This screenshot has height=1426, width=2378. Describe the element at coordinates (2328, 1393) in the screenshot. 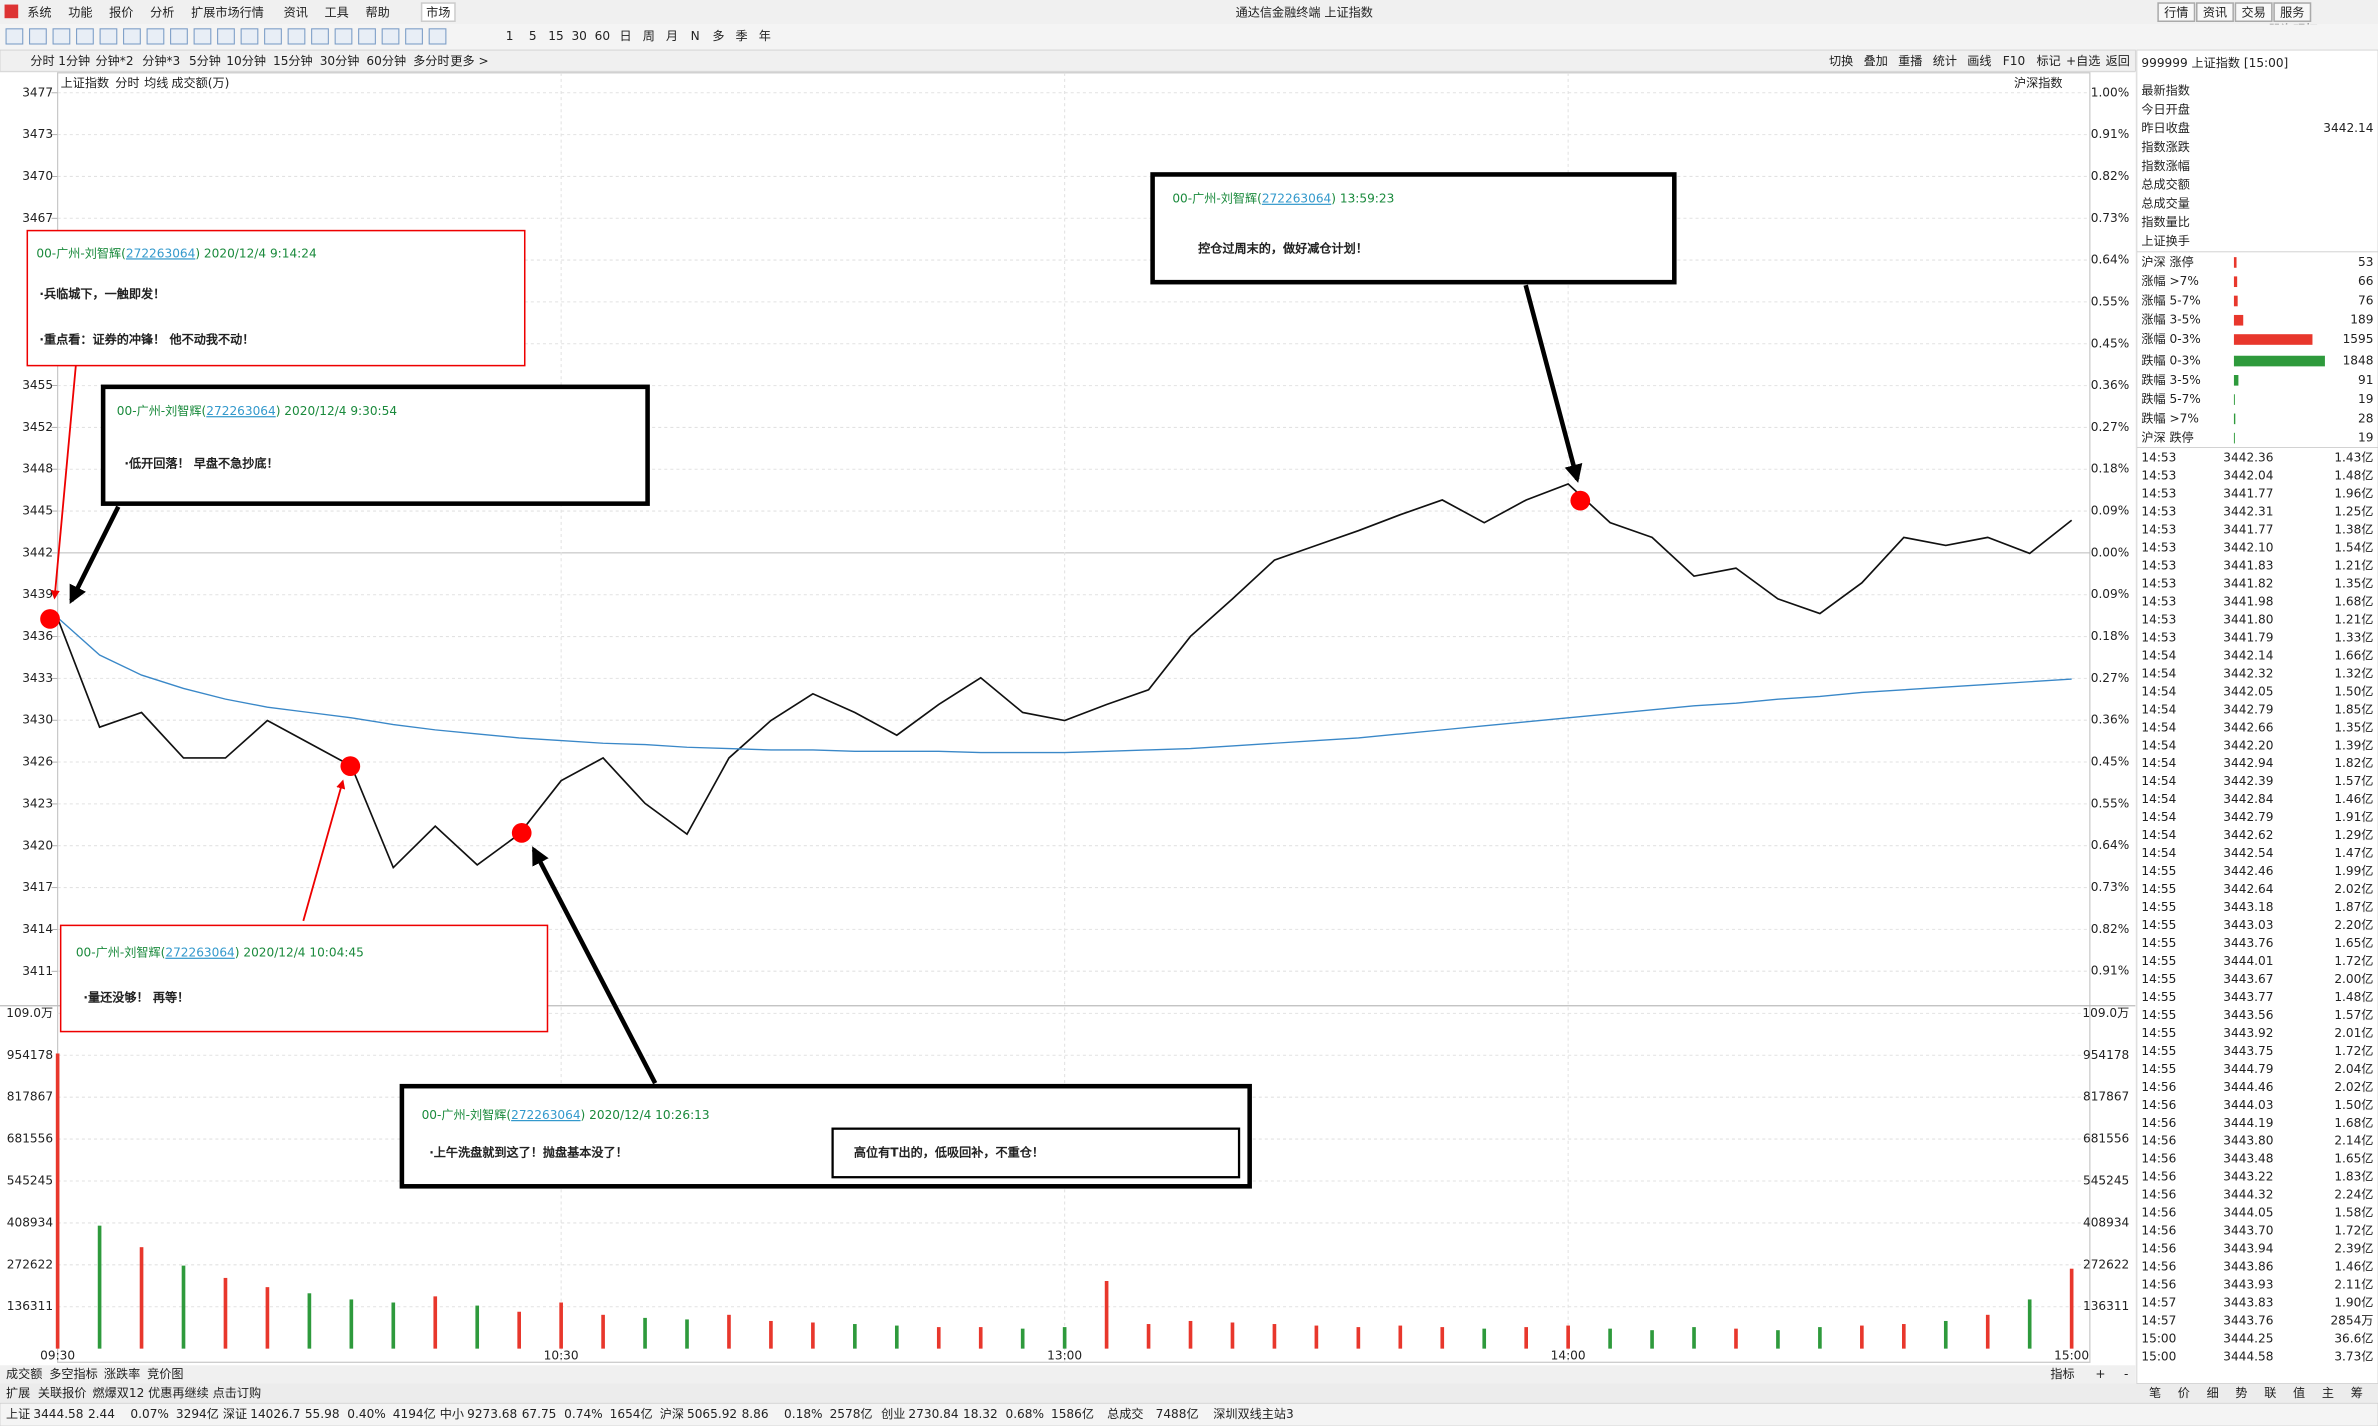

I see `side-tab: 主` at that location.